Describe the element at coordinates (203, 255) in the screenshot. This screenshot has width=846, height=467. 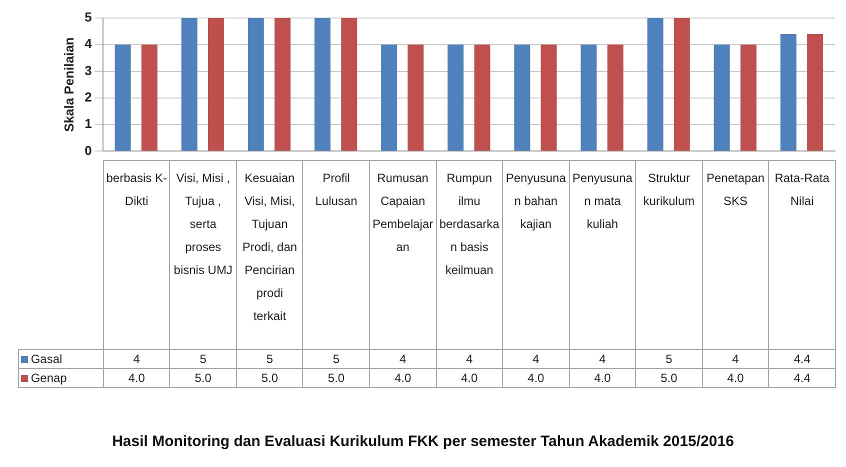
I see `x-tick-label: Visi, Misi , Tujua , serta proses bisnis UMJ` at that location.